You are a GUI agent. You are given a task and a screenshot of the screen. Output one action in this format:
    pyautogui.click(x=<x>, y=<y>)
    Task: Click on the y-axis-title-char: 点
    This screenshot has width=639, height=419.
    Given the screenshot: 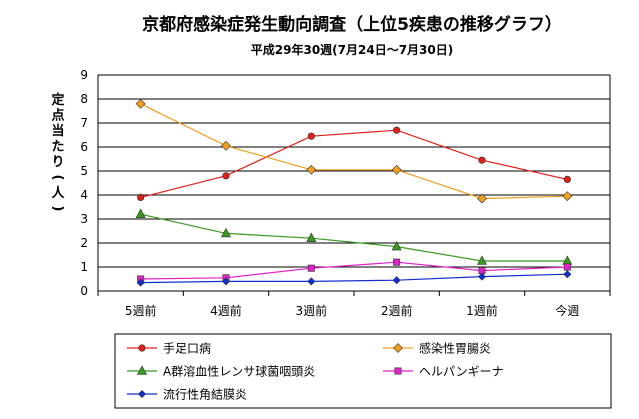 What is the action you would take?
    pyautogui.click(x=57, y=116)
    